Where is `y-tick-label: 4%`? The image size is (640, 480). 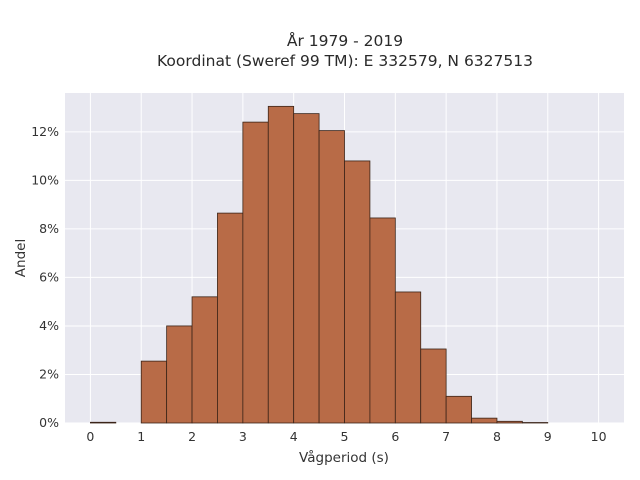 y-tick-label: 4% is located at coordinates (49, 325).